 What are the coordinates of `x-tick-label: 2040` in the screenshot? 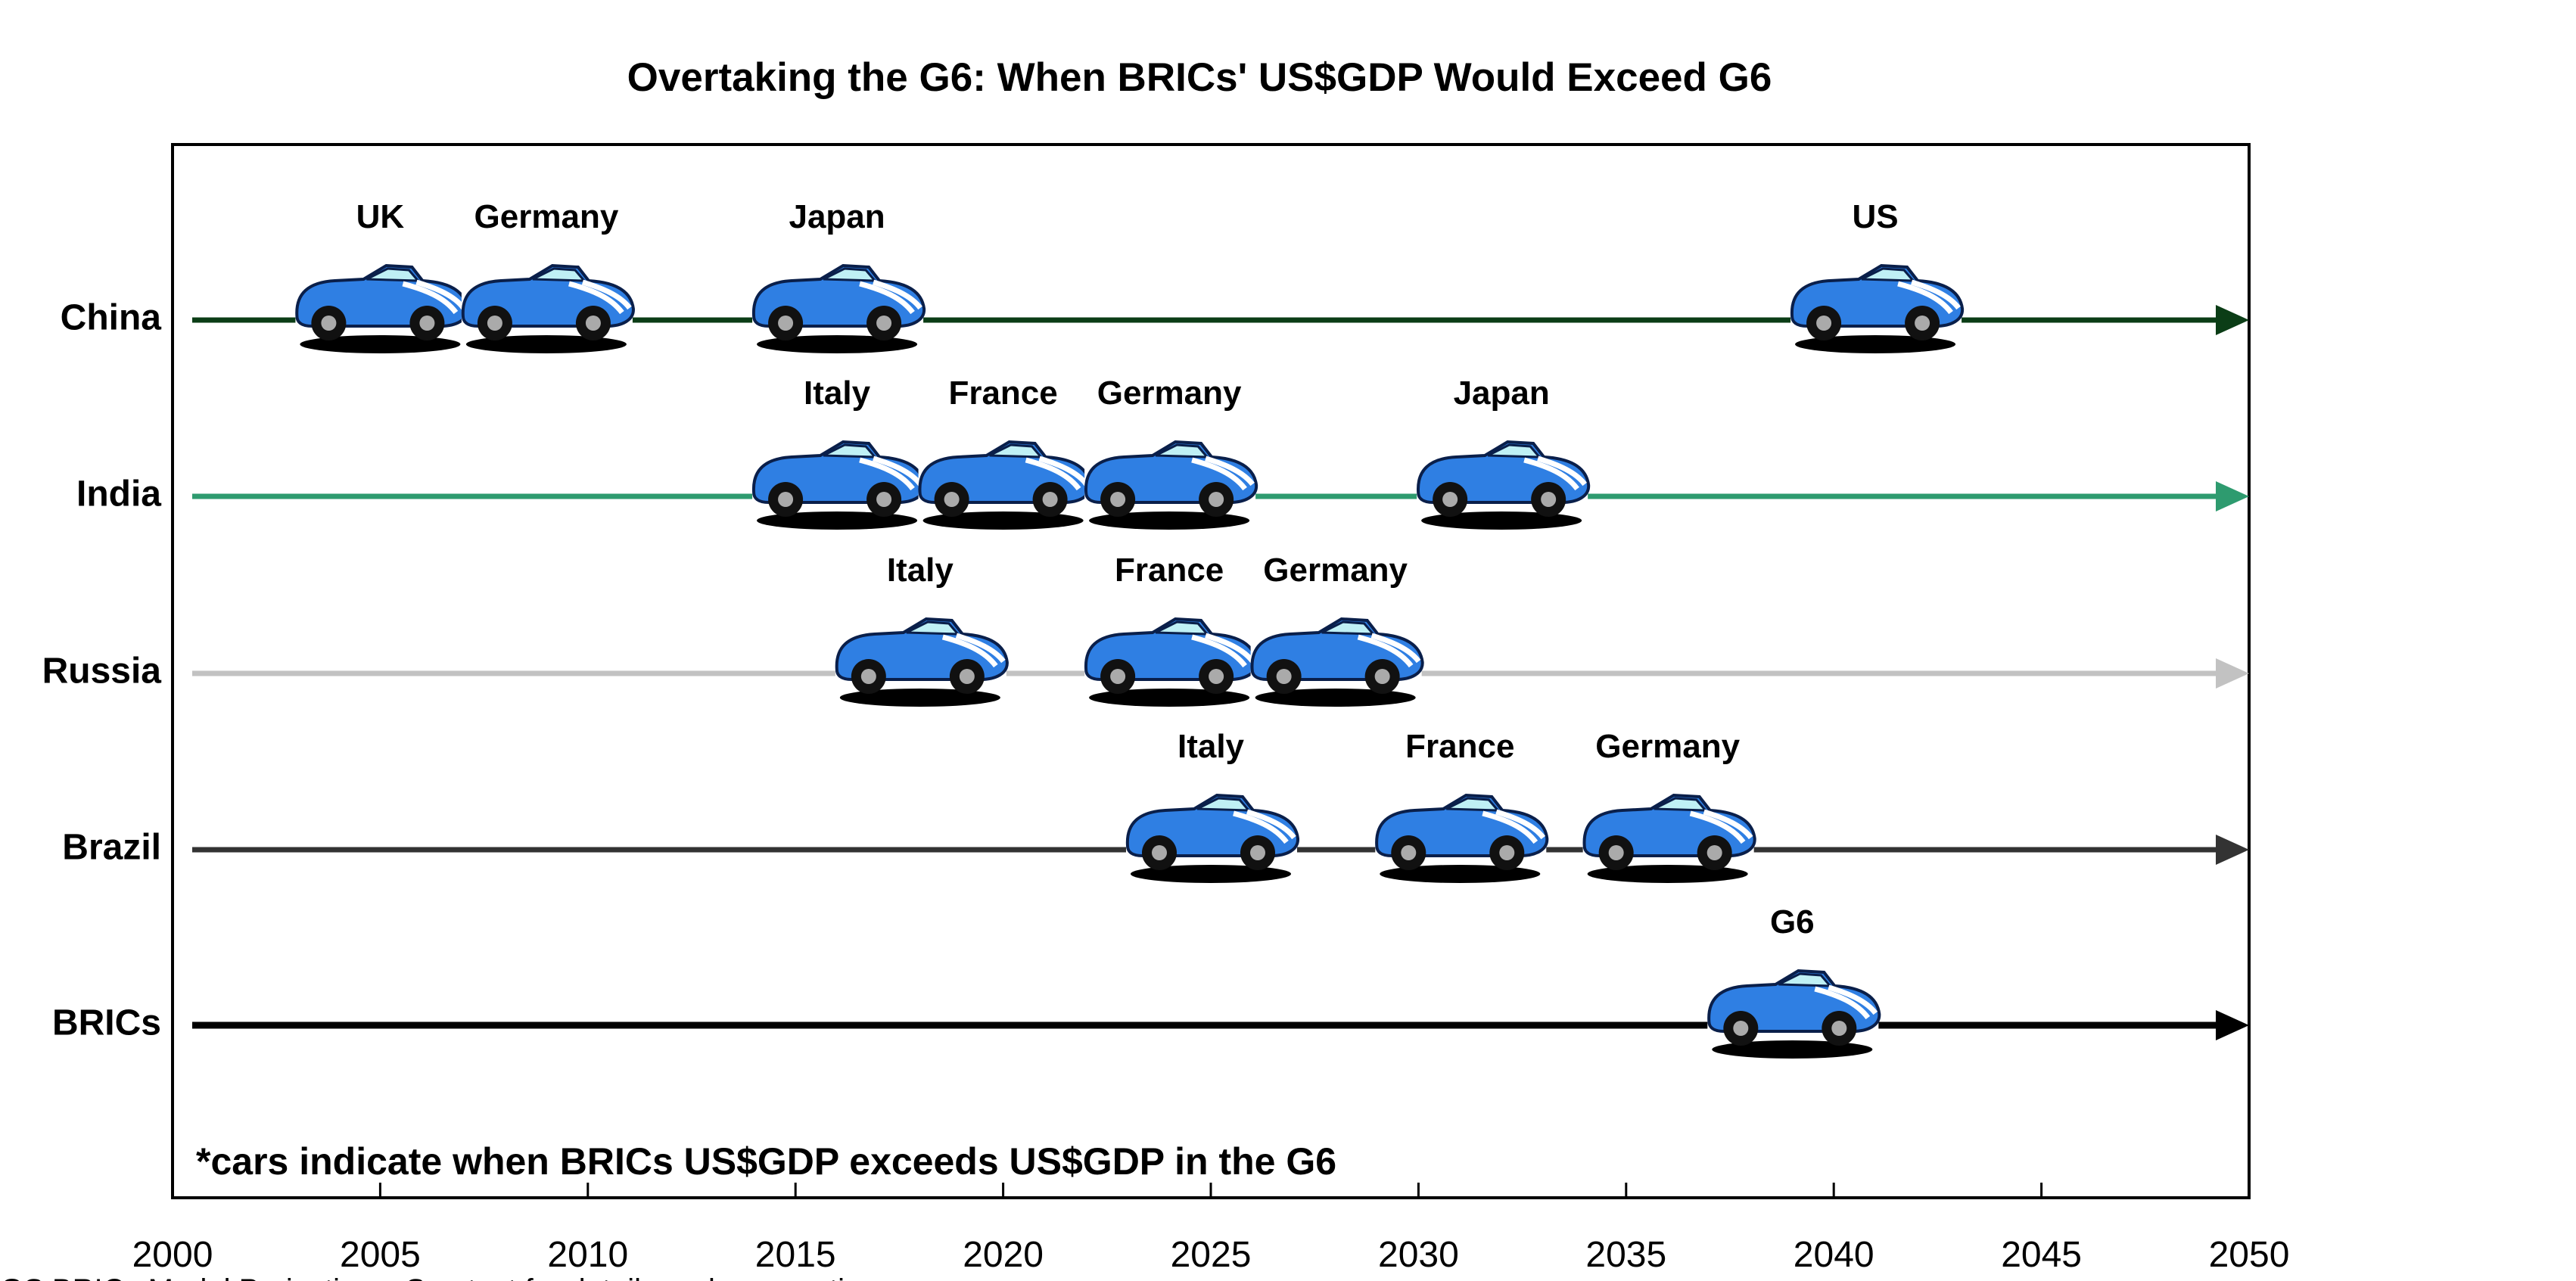 It's located at (1834, 1255).